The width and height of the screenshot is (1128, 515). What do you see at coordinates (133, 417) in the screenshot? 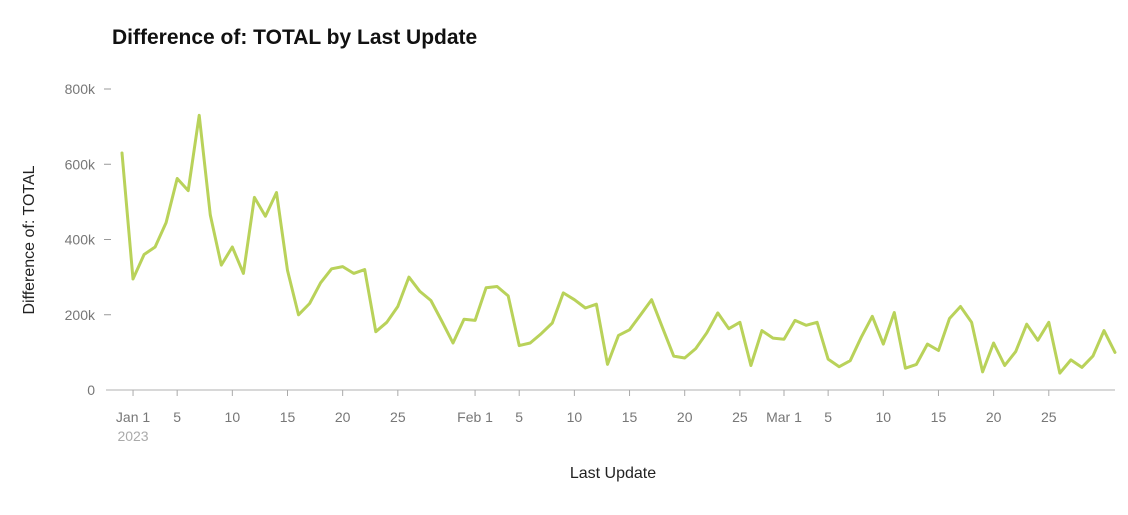
I see `x-tick-label: Jan 1` at bounding box center [133, 417].